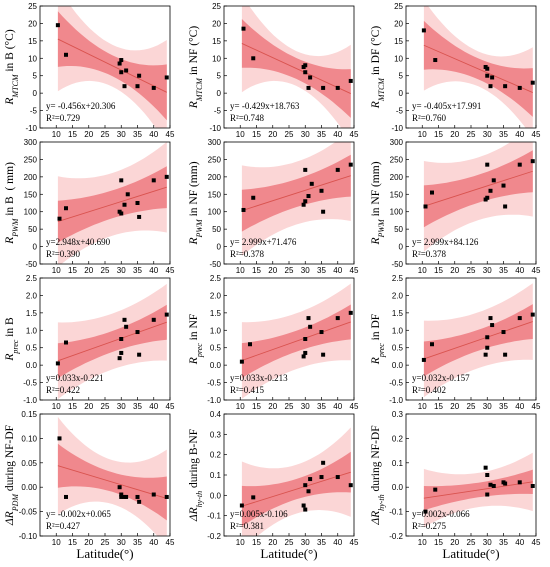 This screenshot has width=550, height=567. Describe the element at coordinates (376, 328) in the screenshot. I see `y-axis-label-part: in DF` at that location.